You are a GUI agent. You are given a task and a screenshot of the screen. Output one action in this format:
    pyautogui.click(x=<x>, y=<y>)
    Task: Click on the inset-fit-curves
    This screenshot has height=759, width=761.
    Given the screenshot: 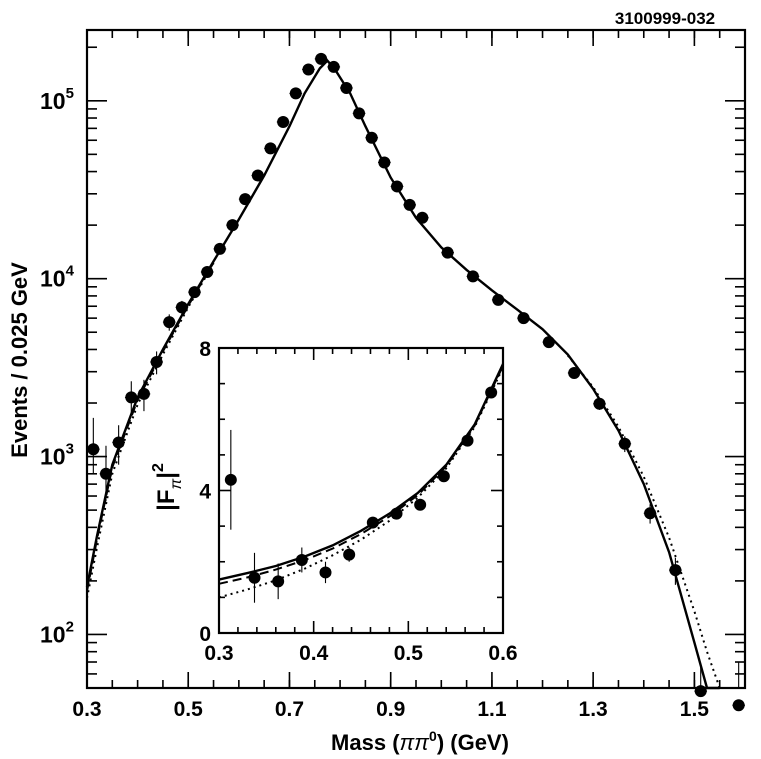 What is the action you would take?
    pyautogui.click(x=361, y=481)
    